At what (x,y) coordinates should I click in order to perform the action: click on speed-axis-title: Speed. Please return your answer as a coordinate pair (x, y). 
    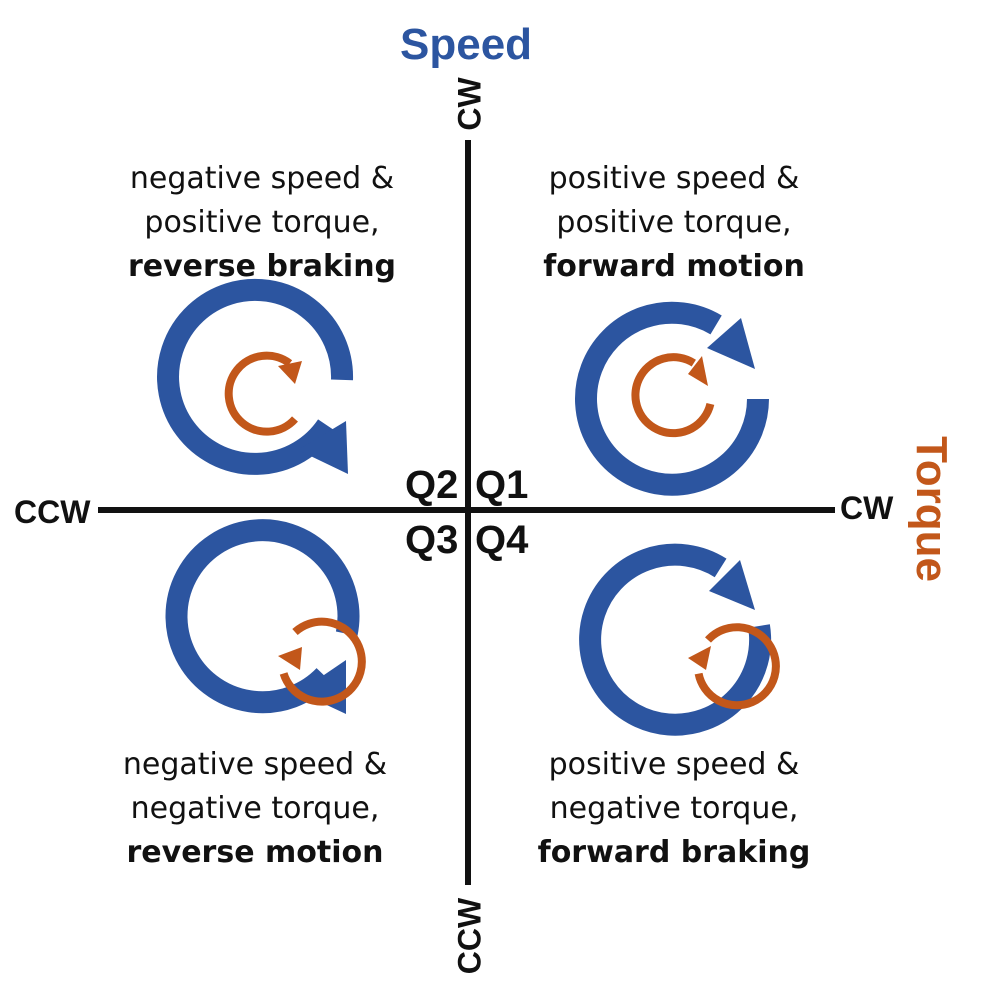
    Looking at the image, I should click on (466, 44).